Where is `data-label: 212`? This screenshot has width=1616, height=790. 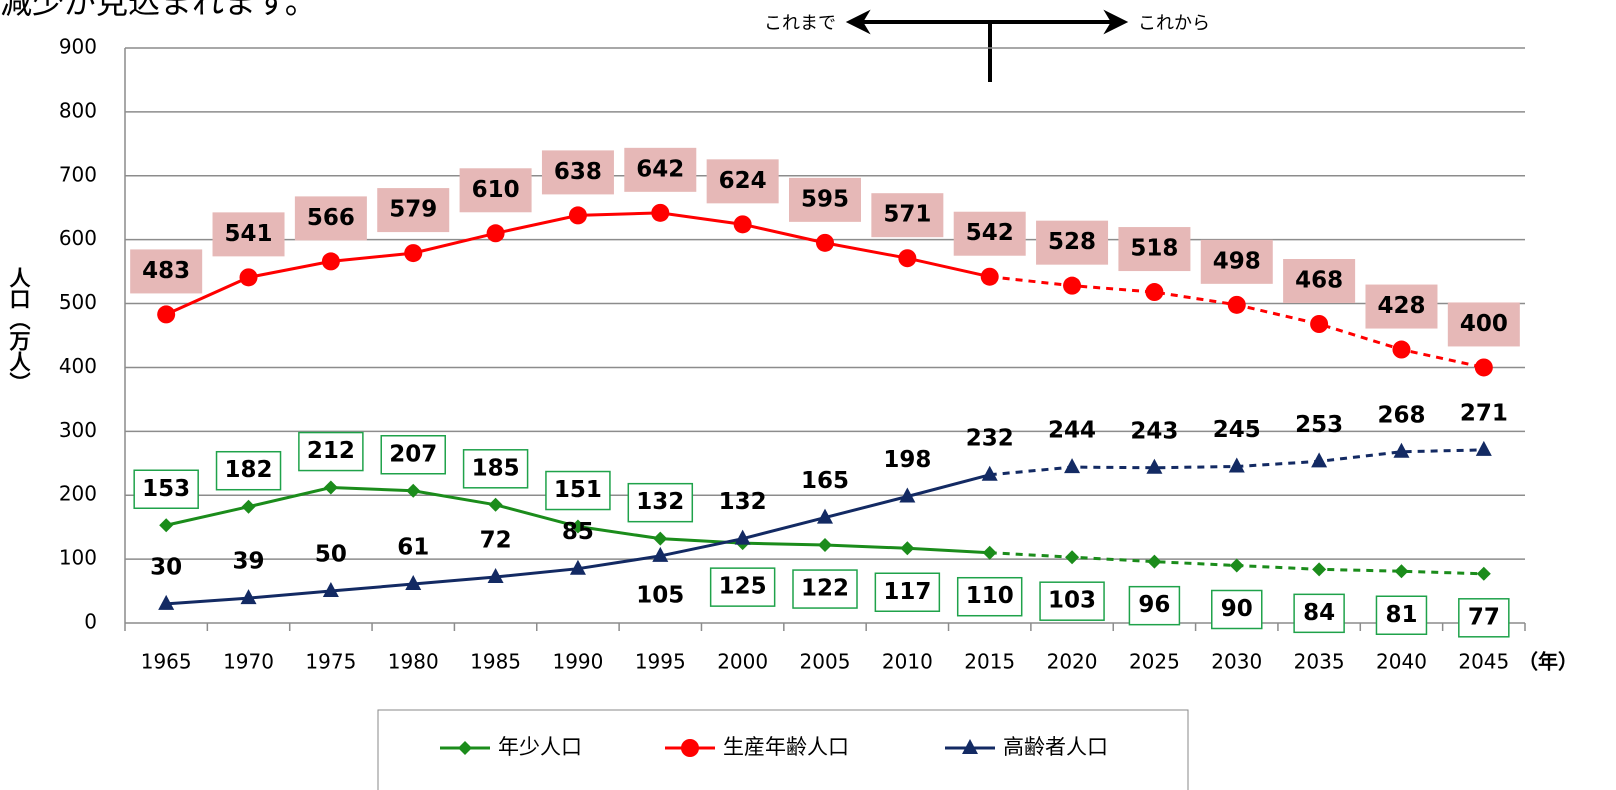
data-label: 212 is located at coordinates (331, 451).